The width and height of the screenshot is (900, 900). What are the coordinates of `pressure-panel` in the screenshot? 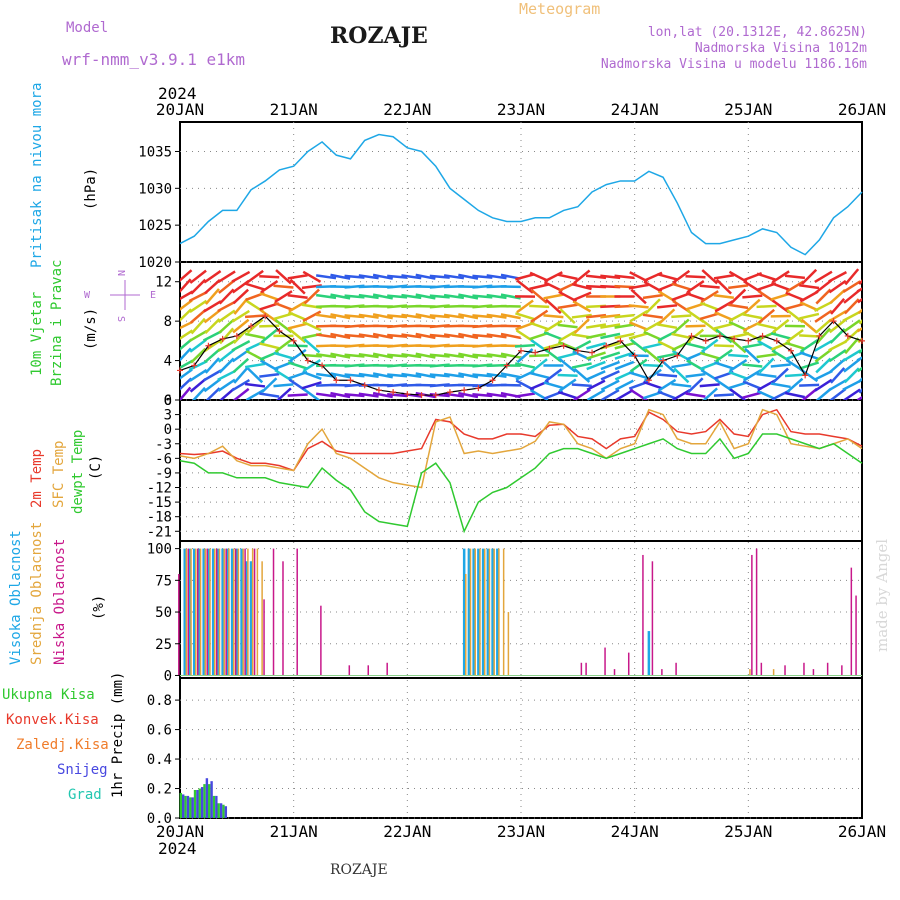 It's located at (521, 192).